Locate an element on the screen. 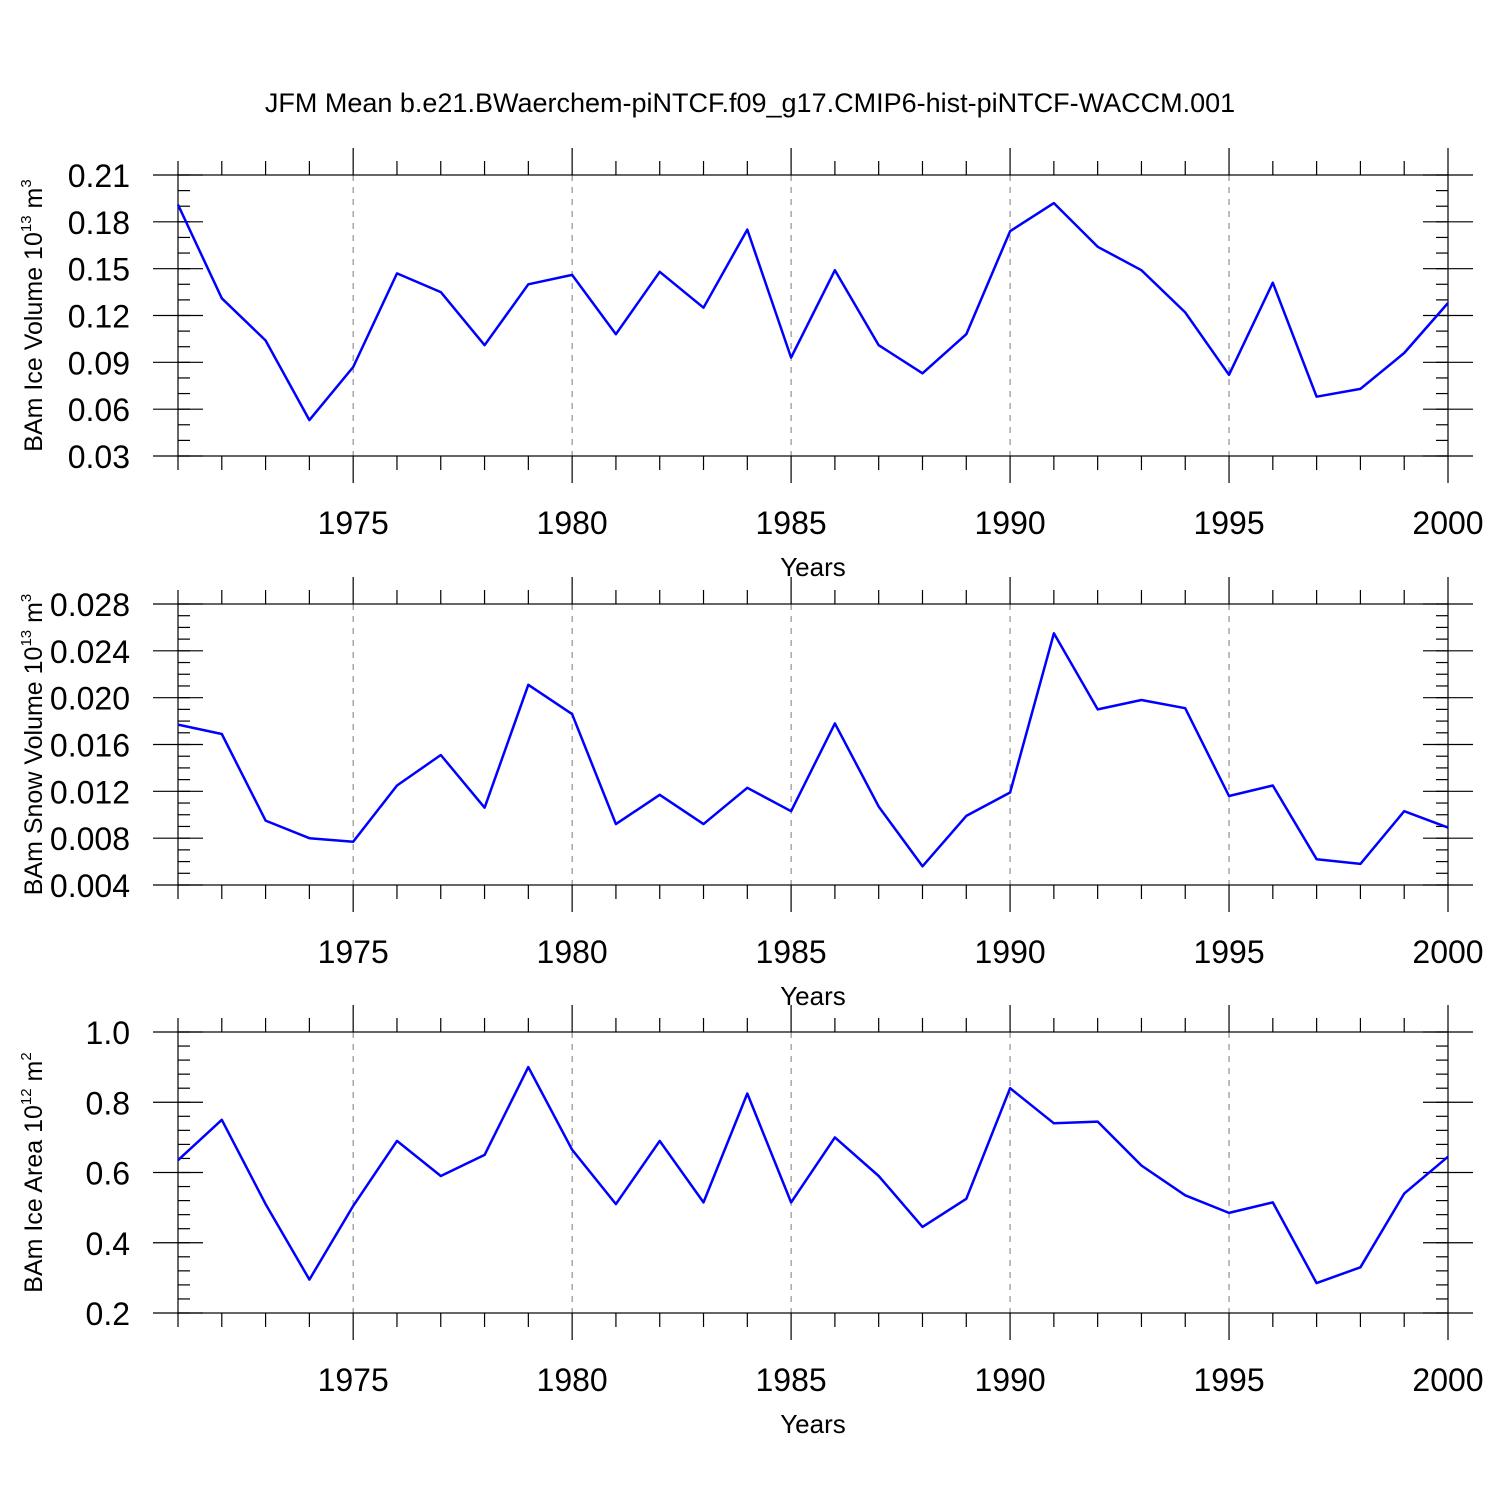 The height and width of the screenshot is (1500, 1500). y-axis-label: BAm Ice Volume 1013 m3 is located at coordinates (33, 315).